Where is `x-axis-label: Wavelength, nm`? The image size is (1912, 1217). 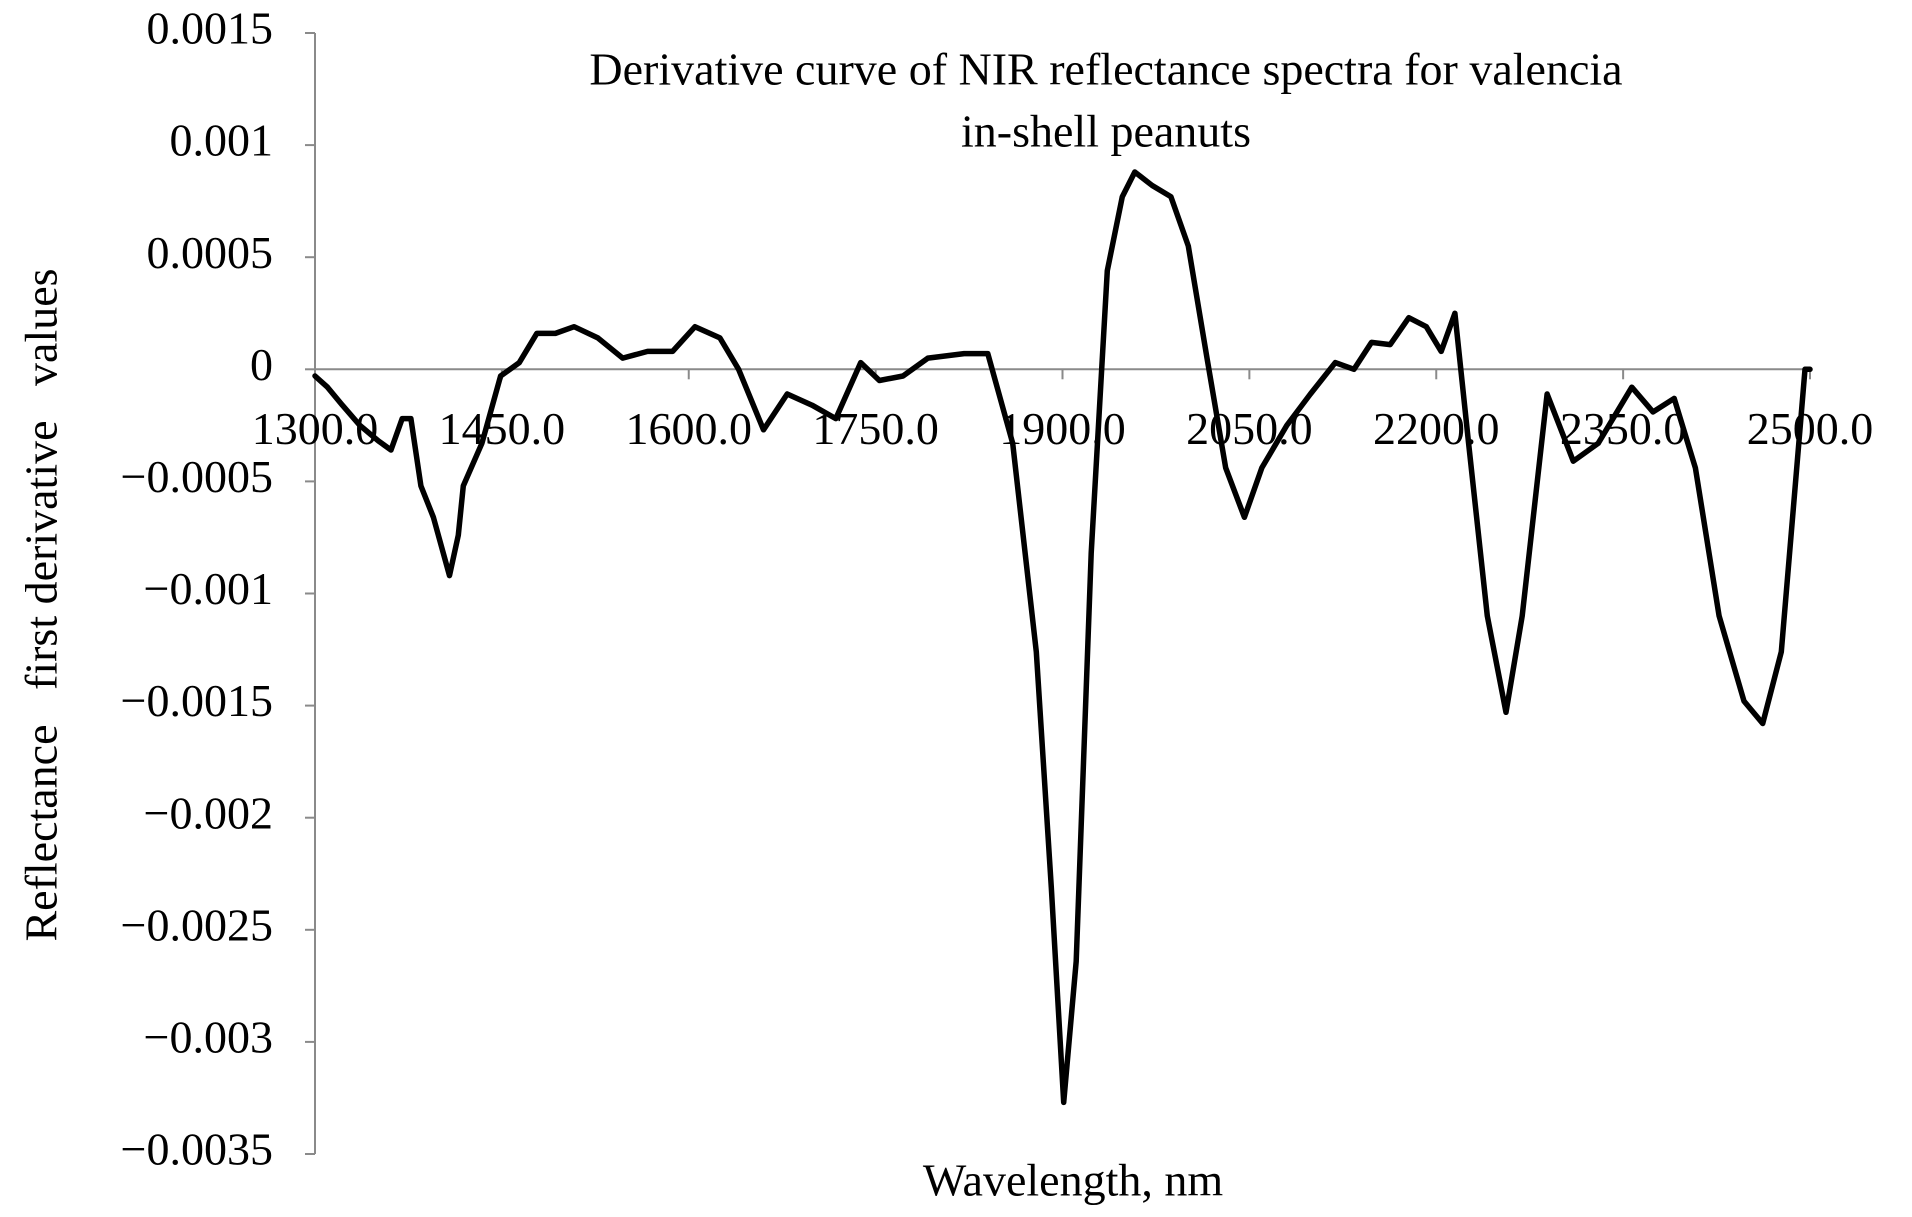 x-axis-label: Wavelength, nm is located at coordinates (1073, 1180).